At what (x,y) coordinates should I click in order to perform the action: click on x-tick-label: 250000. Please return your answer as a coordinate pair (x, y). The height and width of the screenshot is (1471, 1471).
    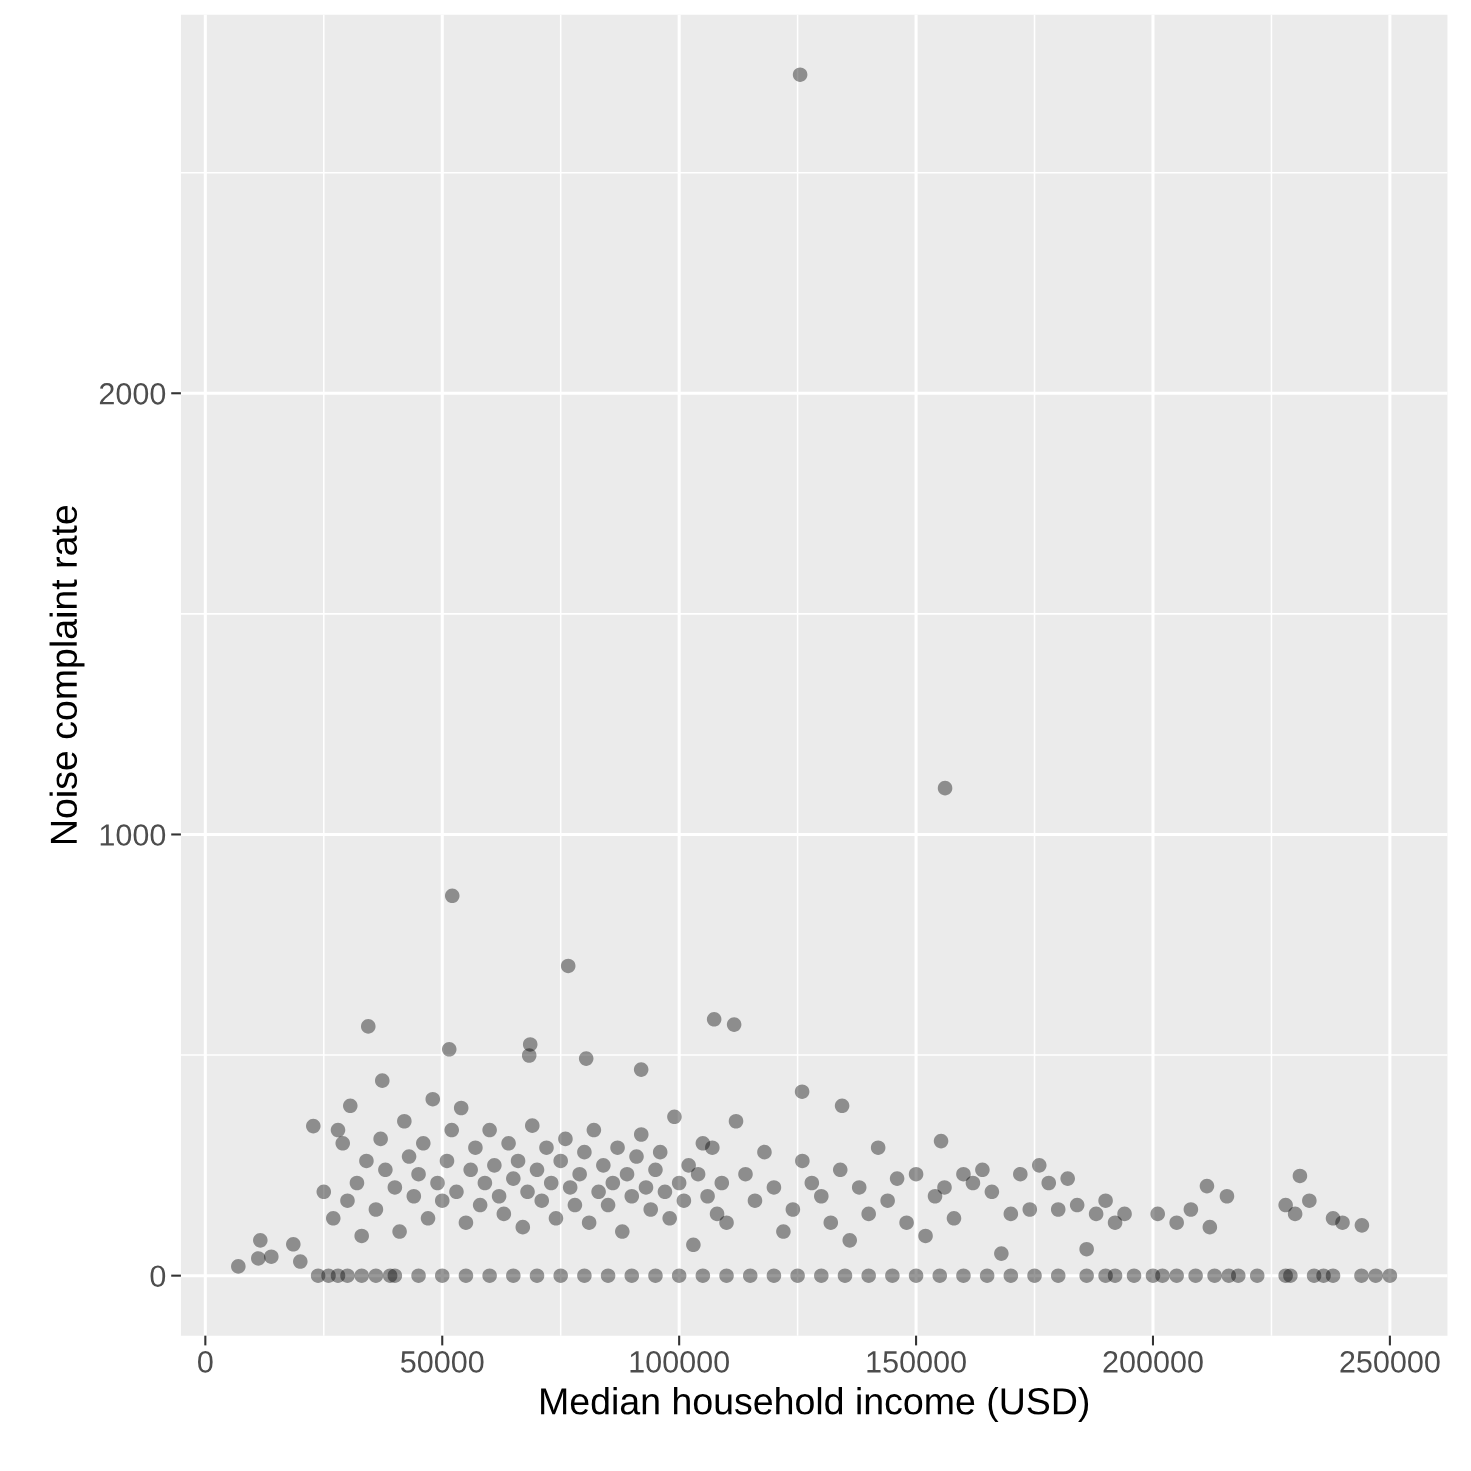
    Looking at the image, I should click on (1390, 1362).